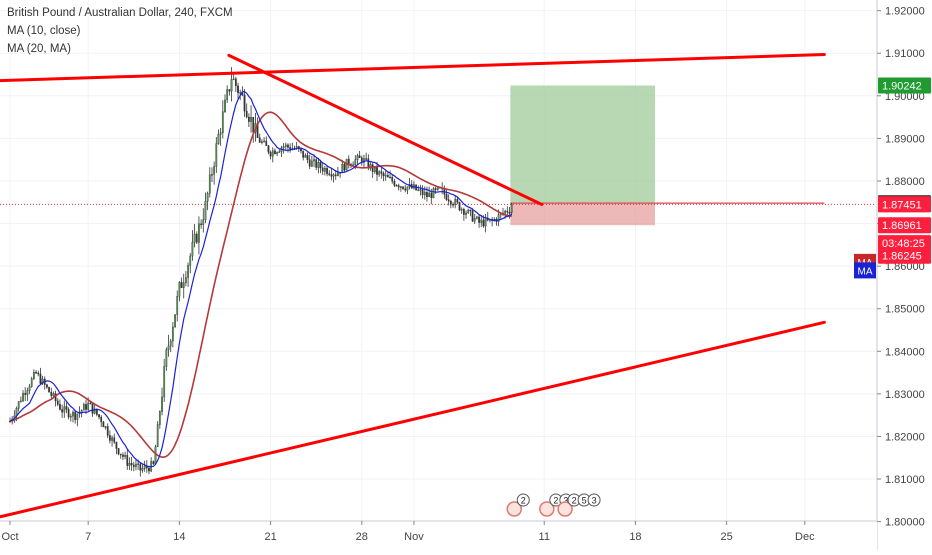  I want to click on ma-fast-legend: MA (10, close), so click(44, 31).